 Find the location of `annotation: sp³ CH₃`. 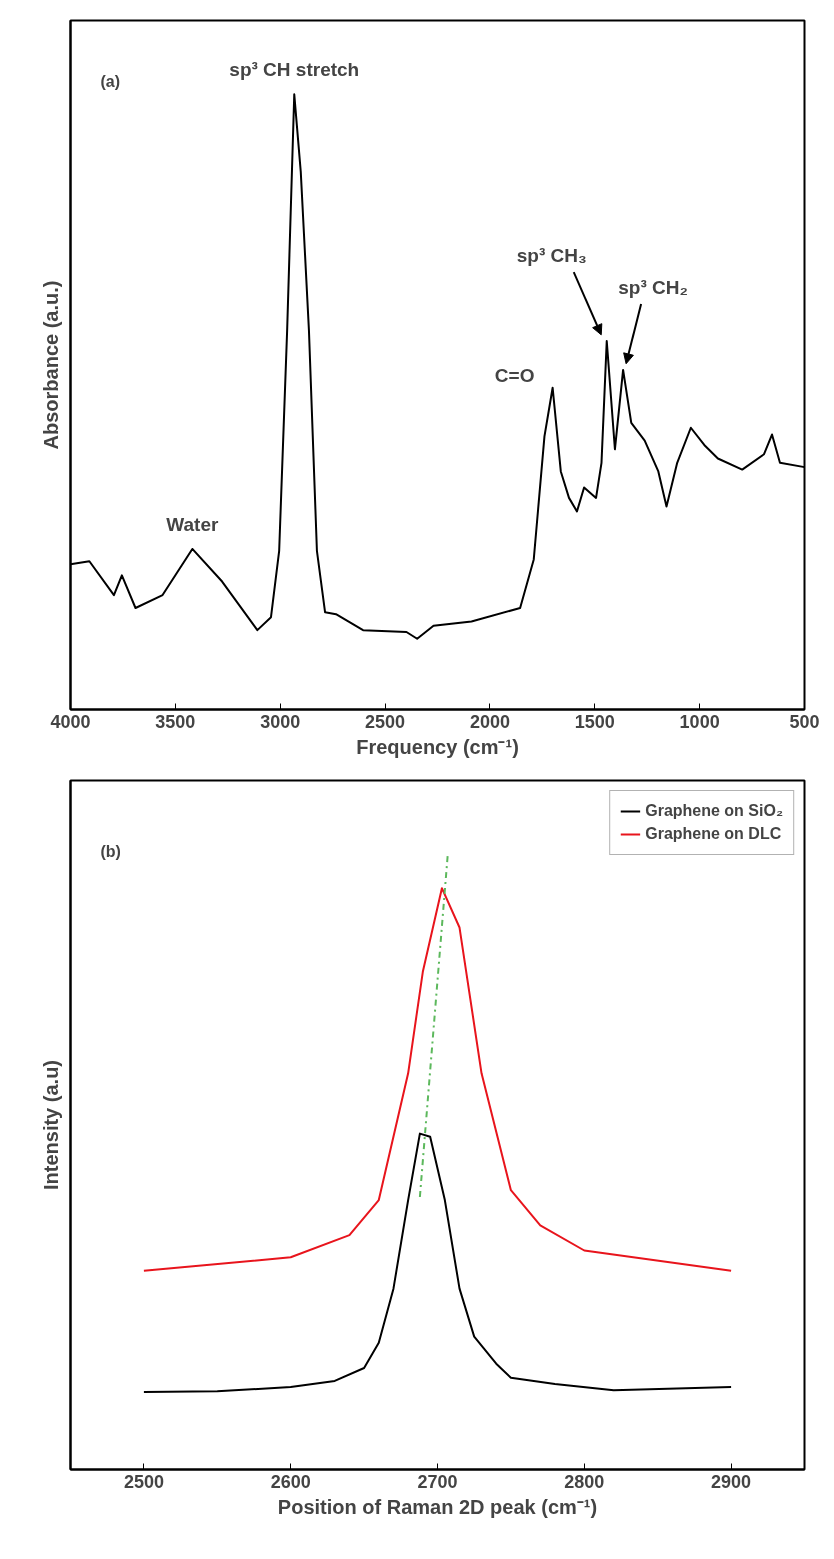

annotation: sp³ CH₃ is located at coordinates (551, 256).